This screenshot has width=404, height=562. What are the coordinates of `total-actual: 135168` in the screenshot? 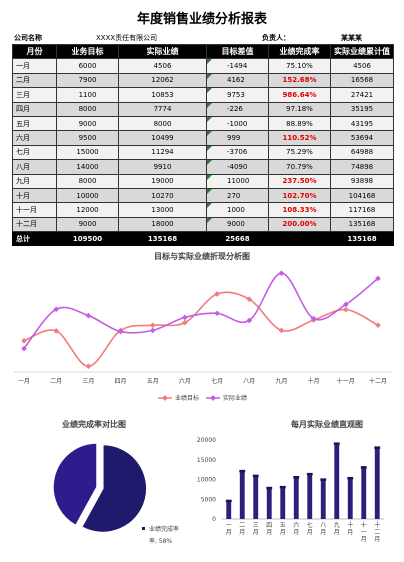 It's located at (162, 239).